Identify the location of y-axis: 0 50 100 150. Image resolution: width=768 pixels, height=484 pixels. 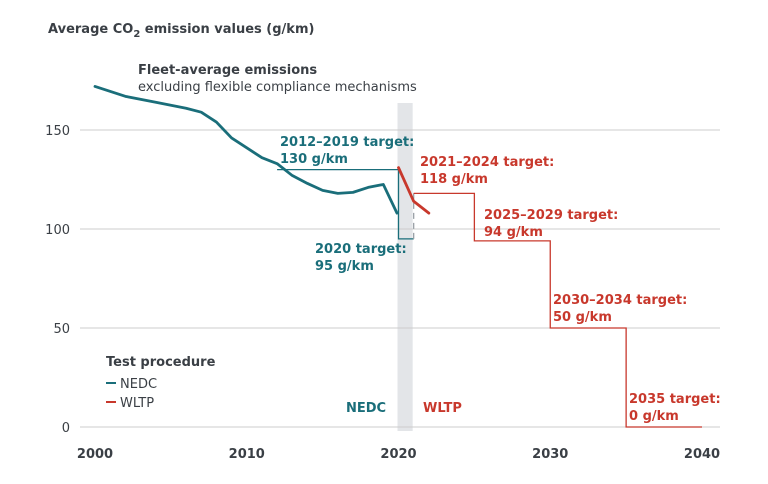
(57, 280).